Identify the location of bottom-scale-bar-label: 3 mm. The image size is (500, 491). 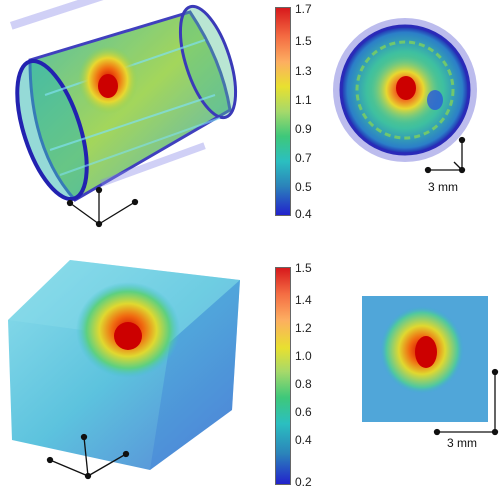
(462, 443).